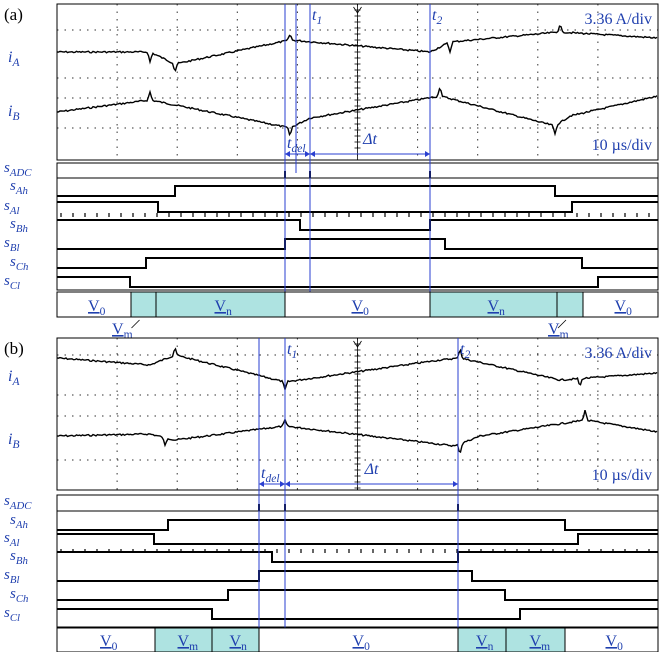  What do you see at coordinates (15, 248) in the screenshot?
I see `gate-label-sBl-sub: Bl` at bounding box center [15, 248].